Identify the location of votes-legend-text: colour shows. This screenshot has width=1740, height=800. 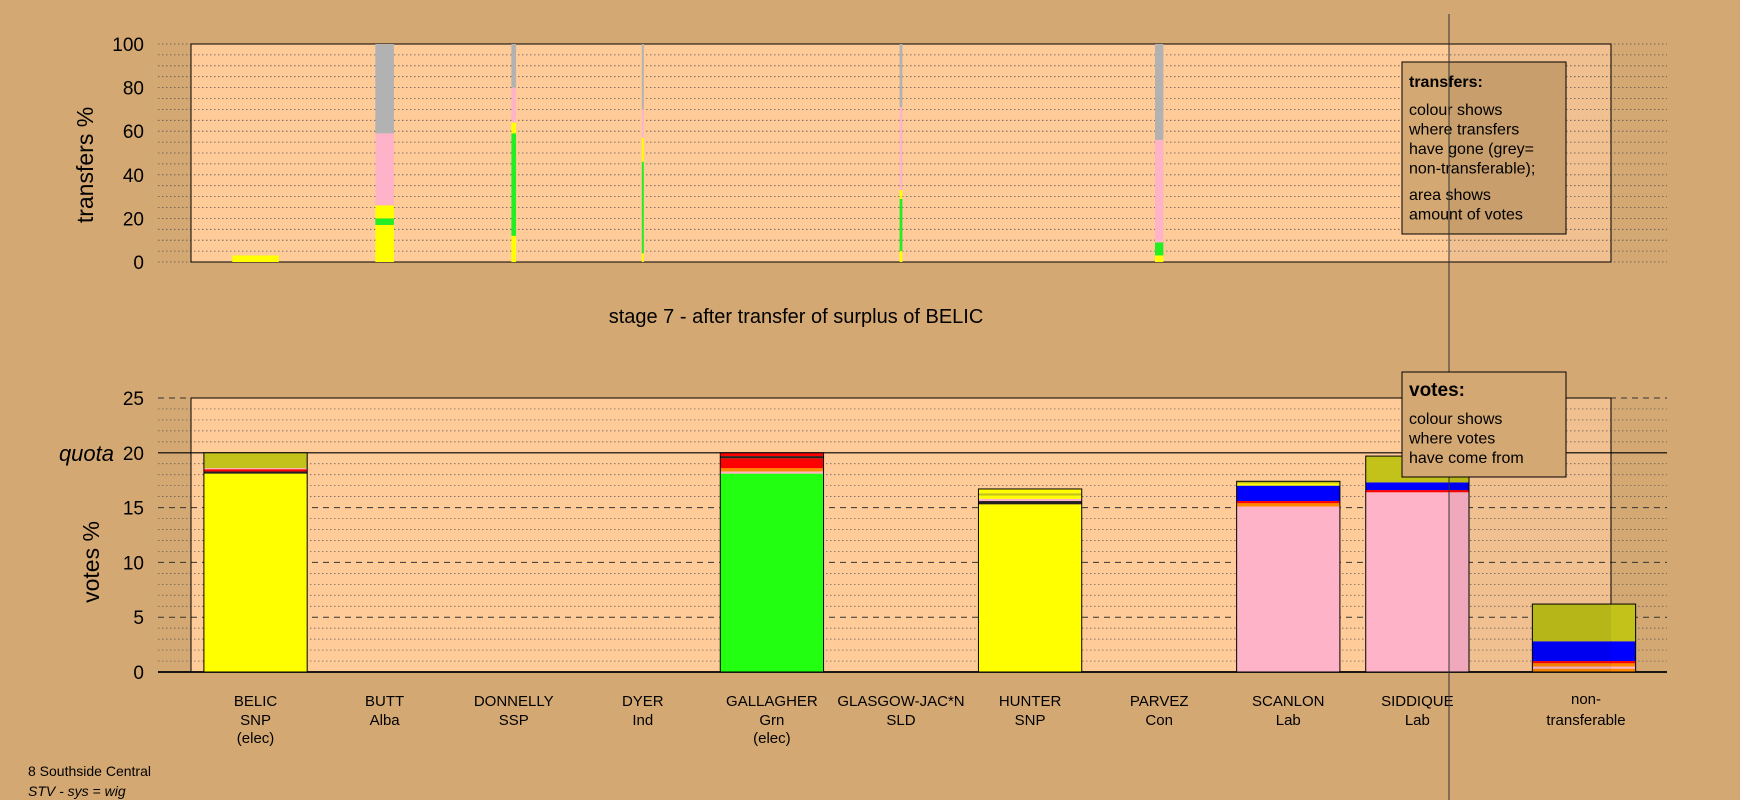
(1455, 419).